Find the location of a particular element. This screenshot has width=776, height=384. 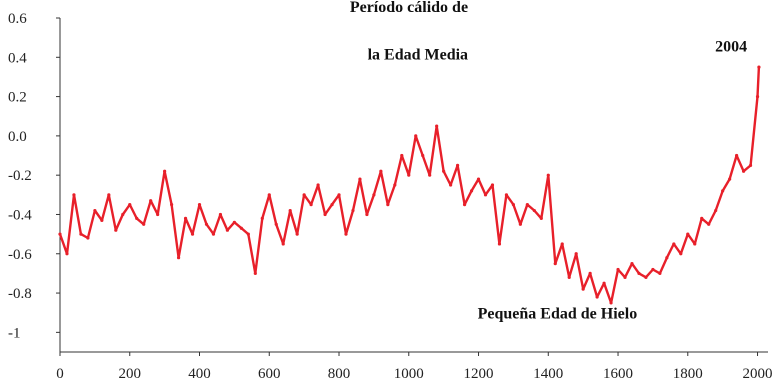

x-tick-label: 1800 is located at coordinates (688, 374).